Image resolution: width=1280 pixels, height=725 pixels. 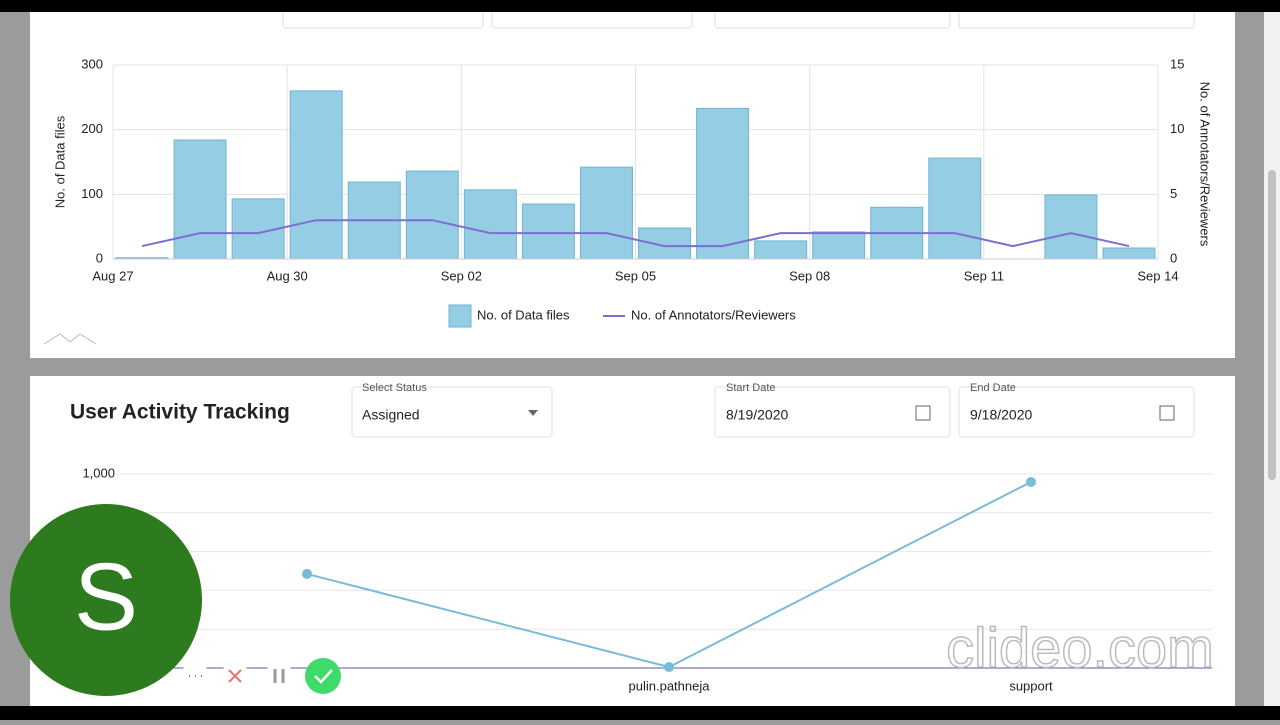 I want to click on field-value: 9/18/2020, so click(x=1001, y=415).